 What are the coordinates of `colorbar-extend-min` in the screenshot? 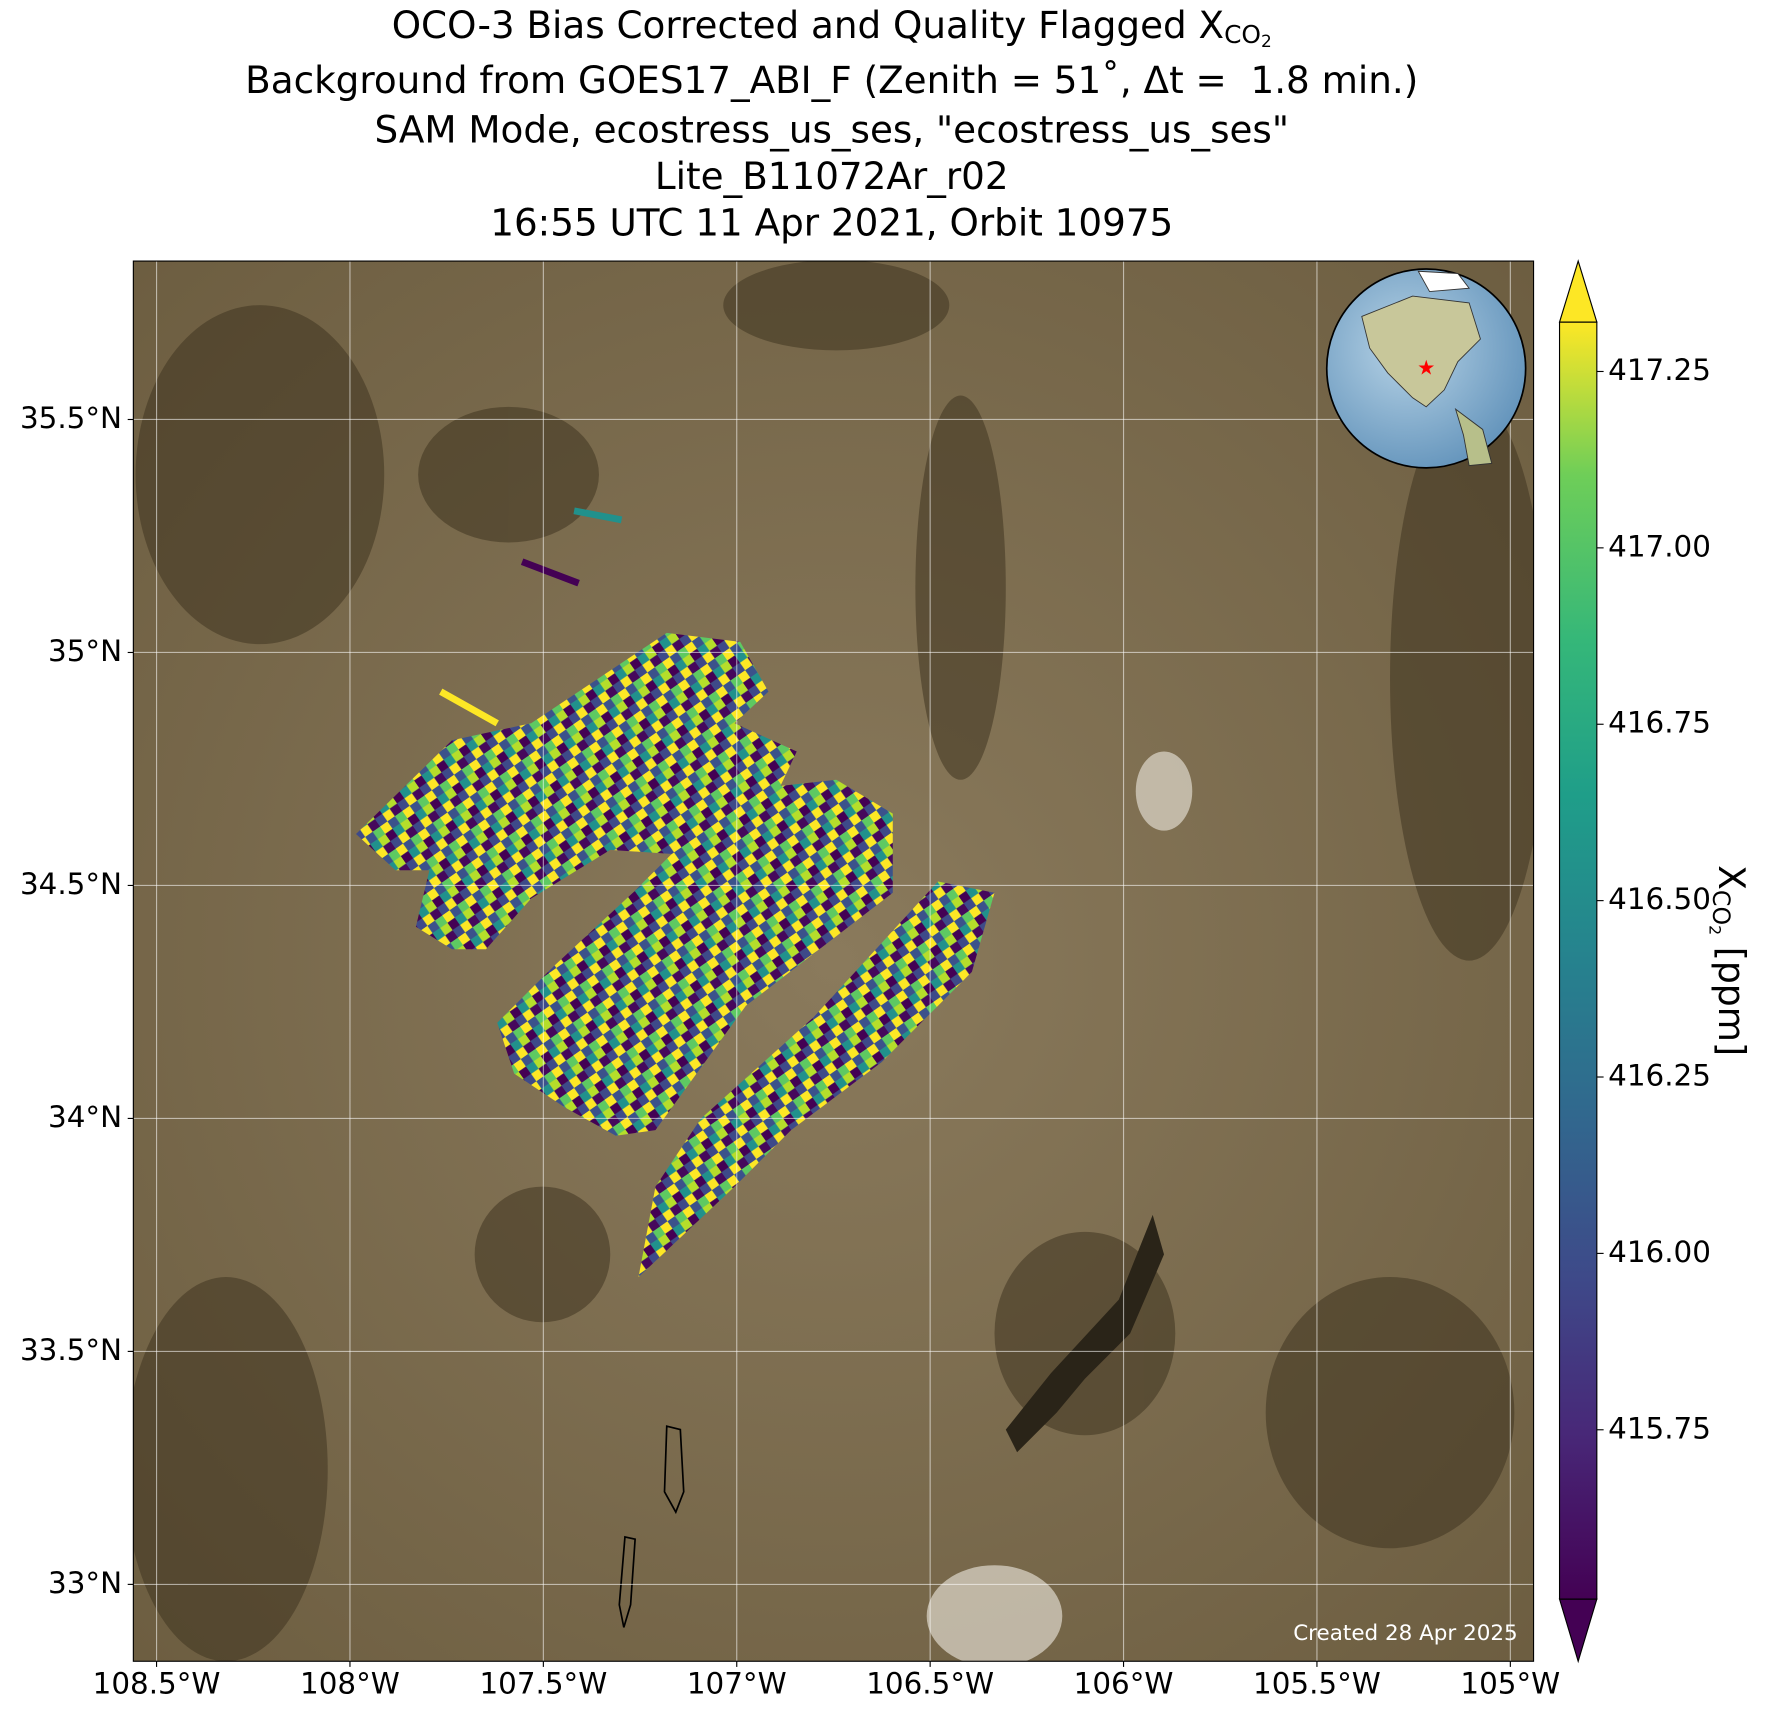 It's located at (1578, 1631).